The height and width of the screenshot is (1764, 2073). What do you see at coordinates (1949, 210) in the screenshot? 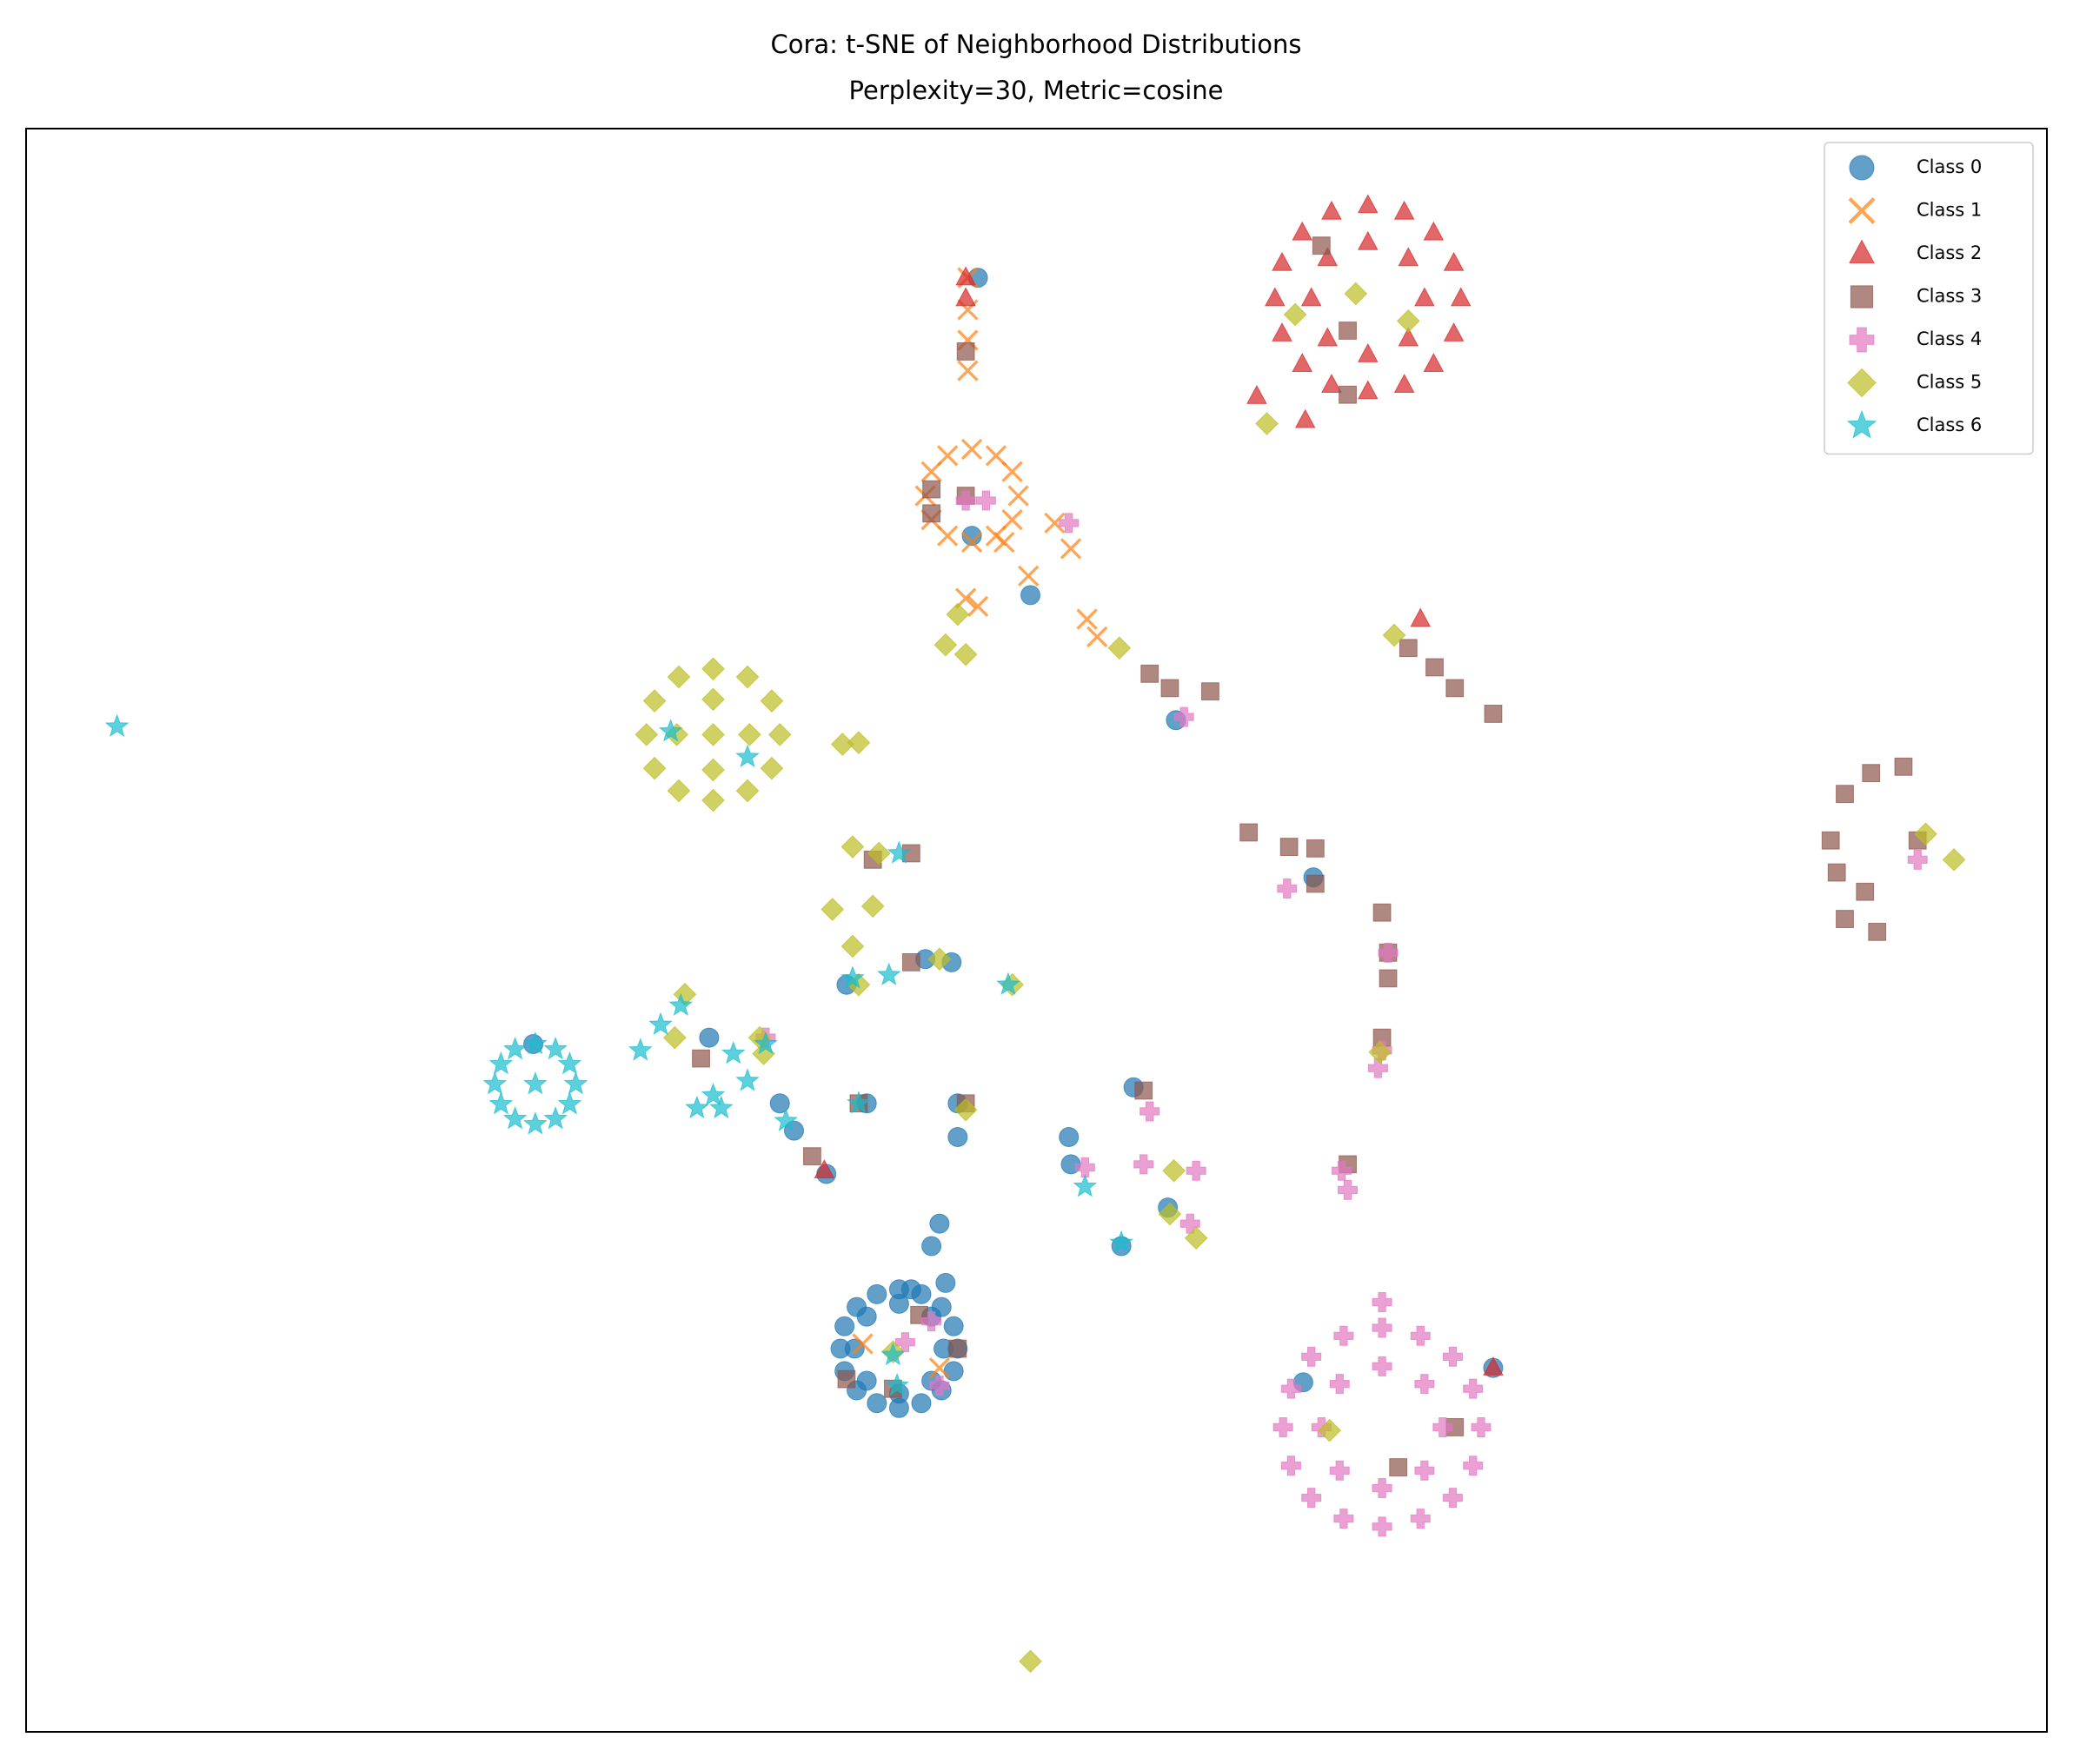
I see `legend-label: Class 1` at bounding box center [1949, 210].